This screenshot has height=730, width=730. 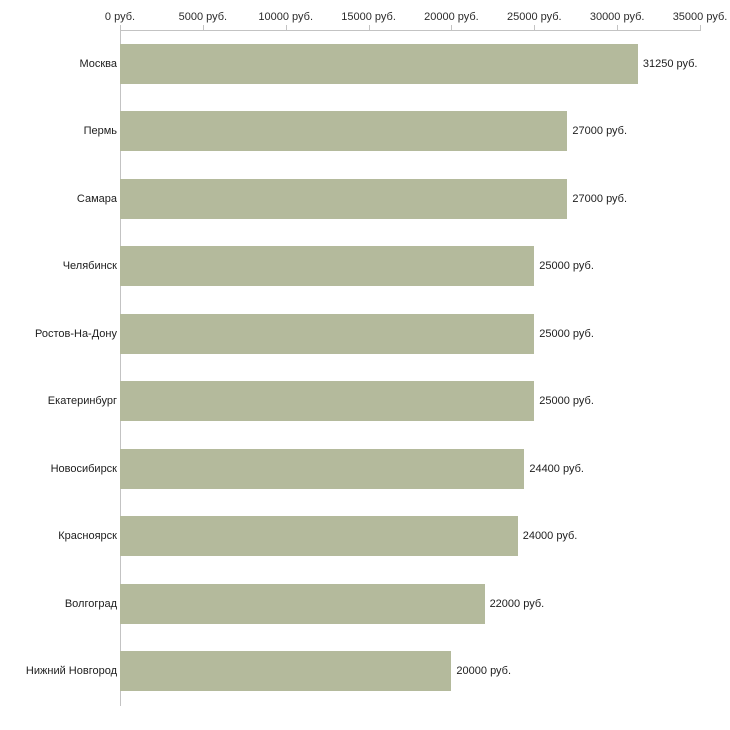 I want to click on x-axis-tick-label: 25000 руб., so click(x=534, y=17).